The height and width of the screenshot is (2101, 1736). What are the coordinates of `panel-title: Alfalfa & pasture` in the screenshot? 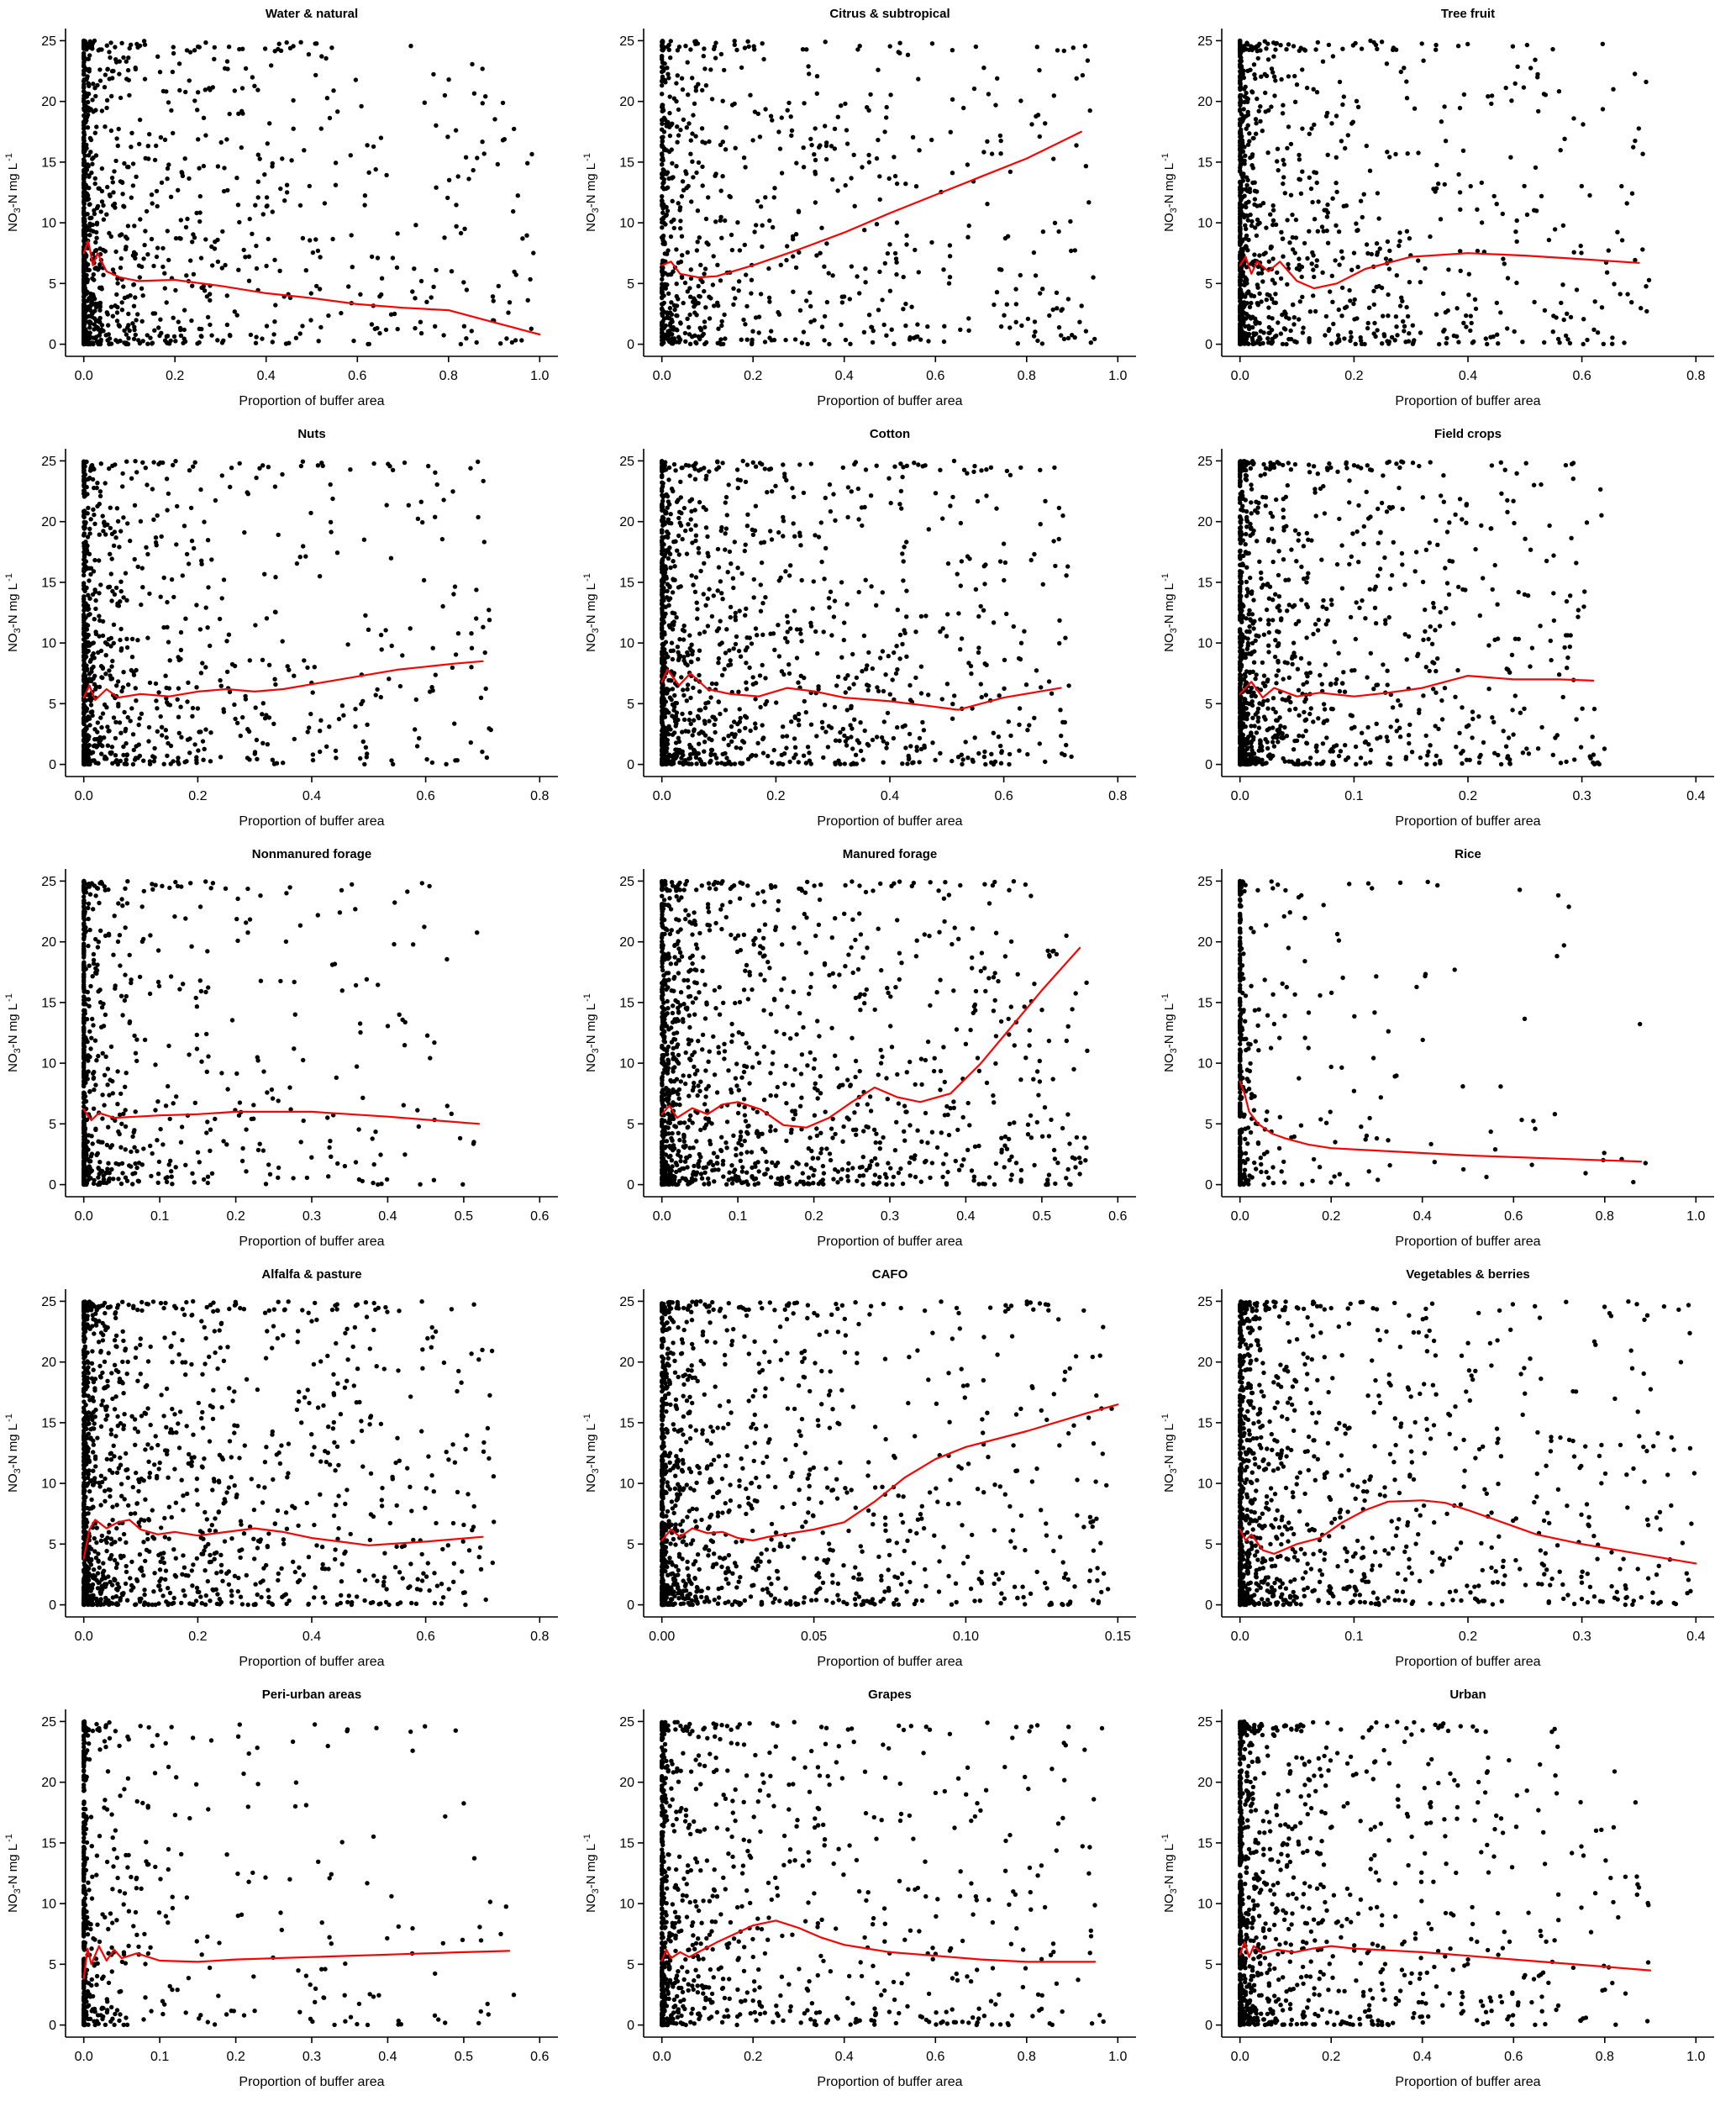 It's located at (311, 1274).